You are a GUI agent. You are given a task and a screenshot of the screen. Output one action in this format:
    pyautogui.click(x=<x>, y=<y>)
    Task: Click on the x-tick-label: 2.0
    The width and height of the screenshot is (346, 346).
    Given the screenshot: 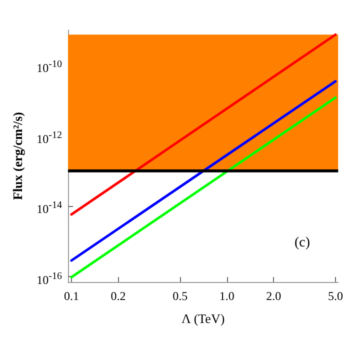 What is the action you would take?
    pyautogui.click(x=274, y=296)
    